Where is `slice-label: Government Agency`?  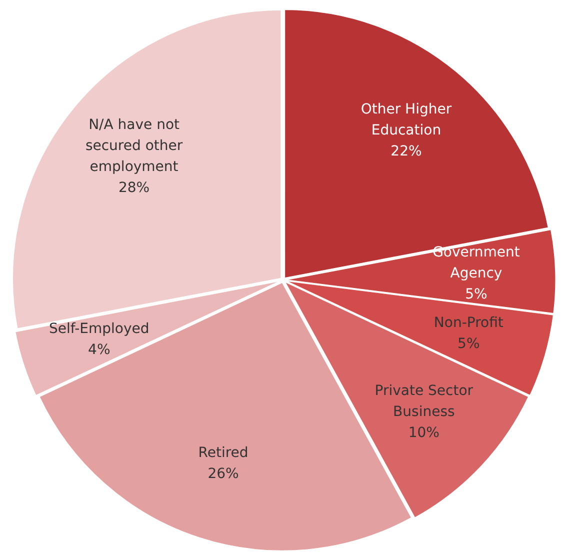 slice-label: Government Agency is located at coordinates (476, 263).